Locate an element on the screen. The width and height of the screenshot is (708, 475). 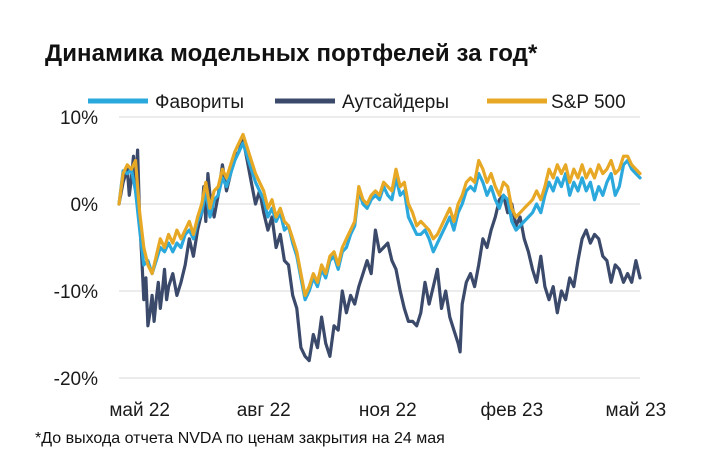
chart-title: Динамика модельных портфелей за год* is located at coordinates (291, 53).